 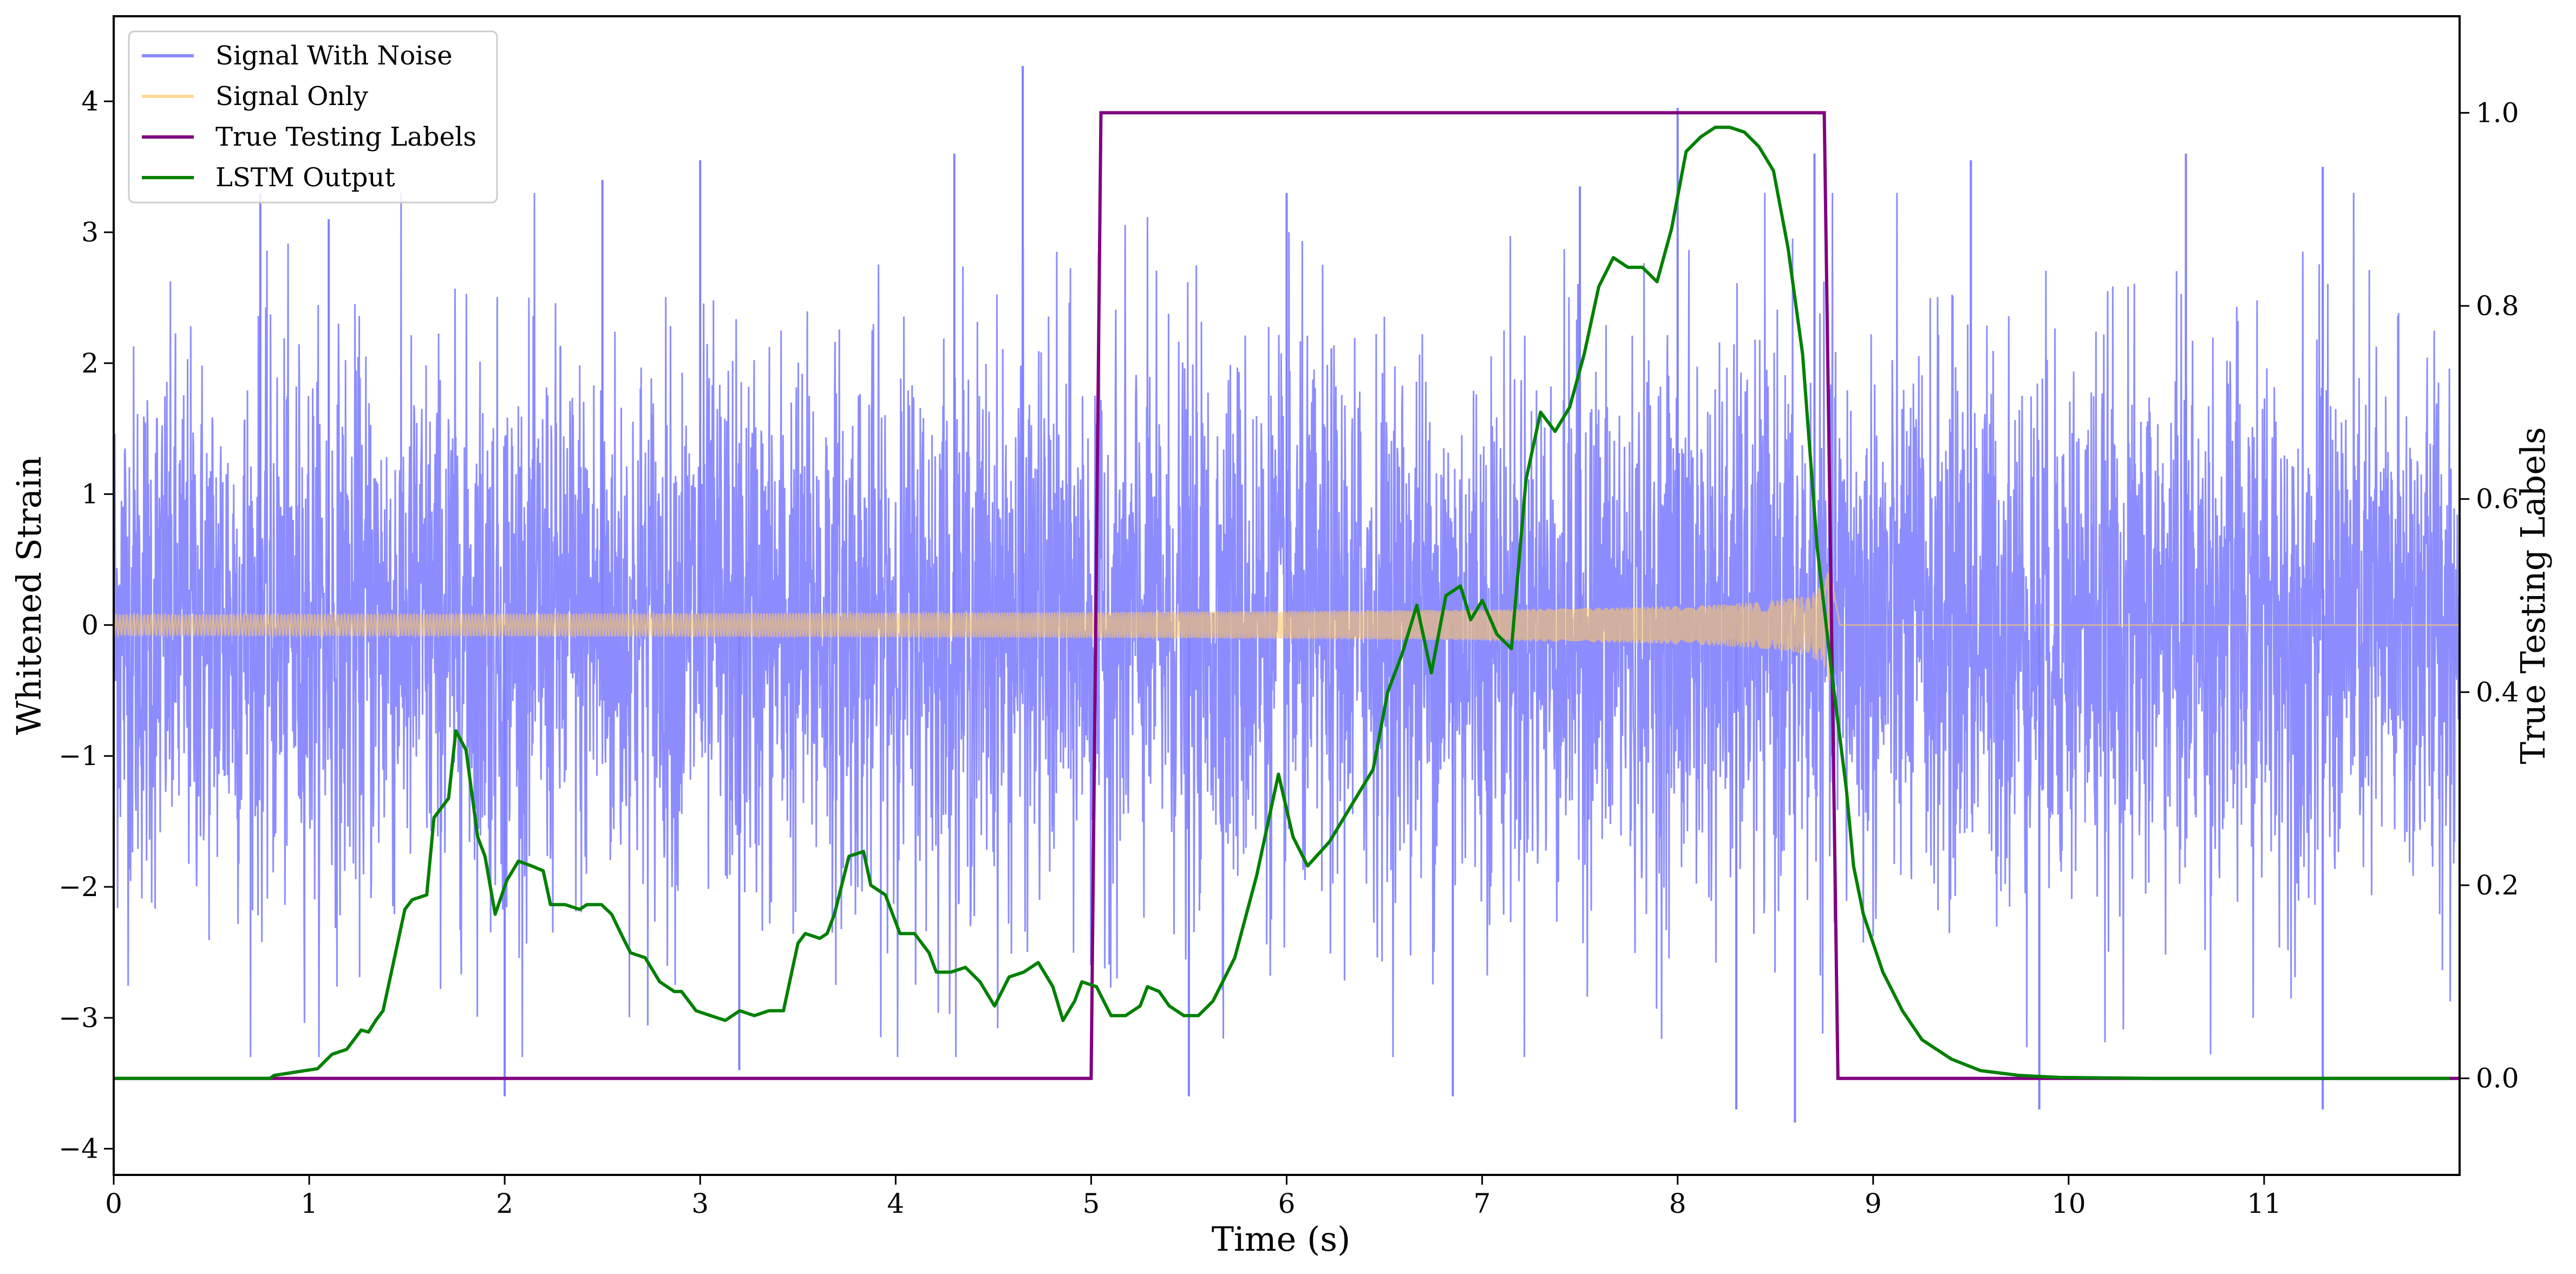 I want to click on x-tick-label: 5, so click(x=1091, y=1203).